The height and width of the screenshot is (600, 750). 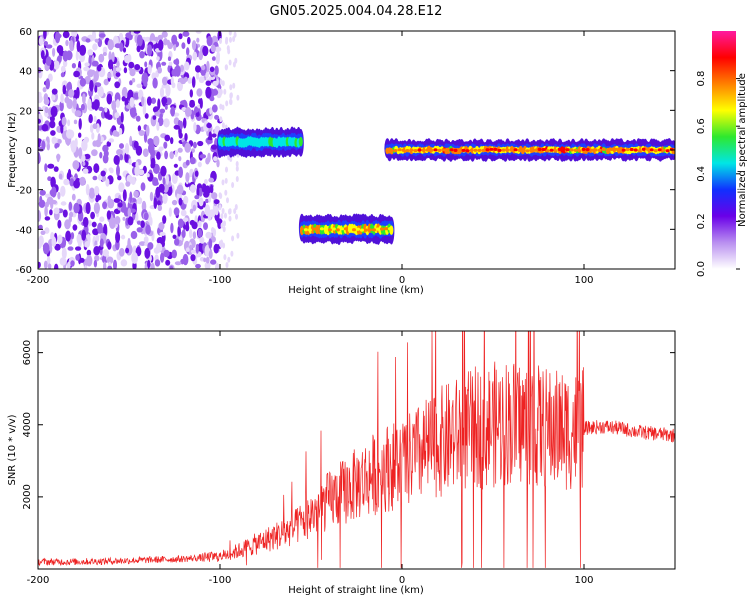 I want to click on y-tick-label: 6000, so click(x=27, y=352).